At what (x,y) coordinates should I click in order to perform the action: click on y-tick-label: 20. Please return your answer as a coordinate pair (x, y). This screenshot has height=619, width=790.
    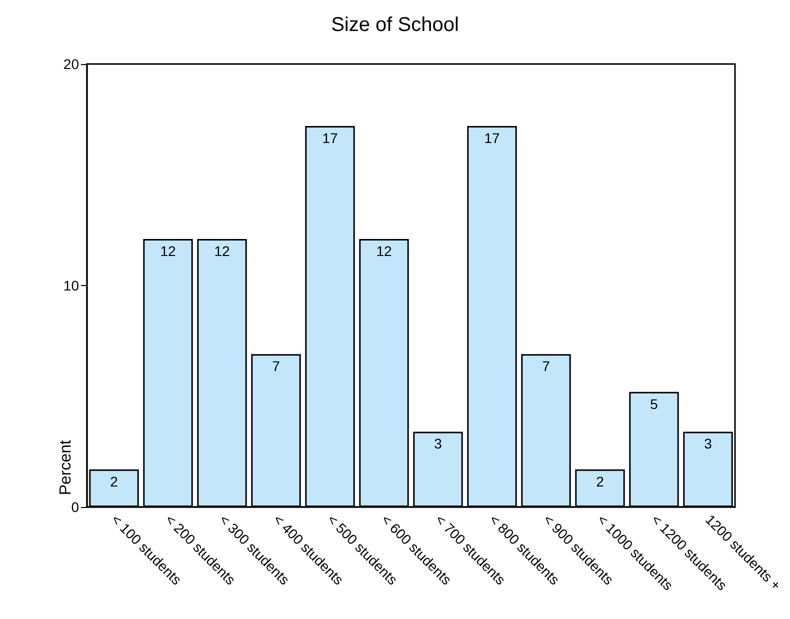
    Looking at the image, I should click on (71, 64).